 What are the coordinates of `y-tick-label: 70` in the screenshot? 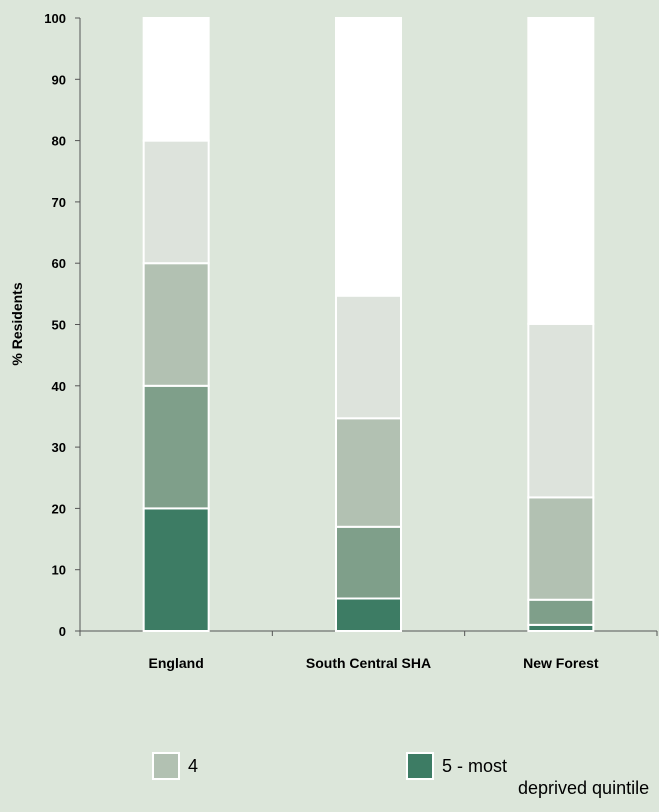 It's located at (59, 202).